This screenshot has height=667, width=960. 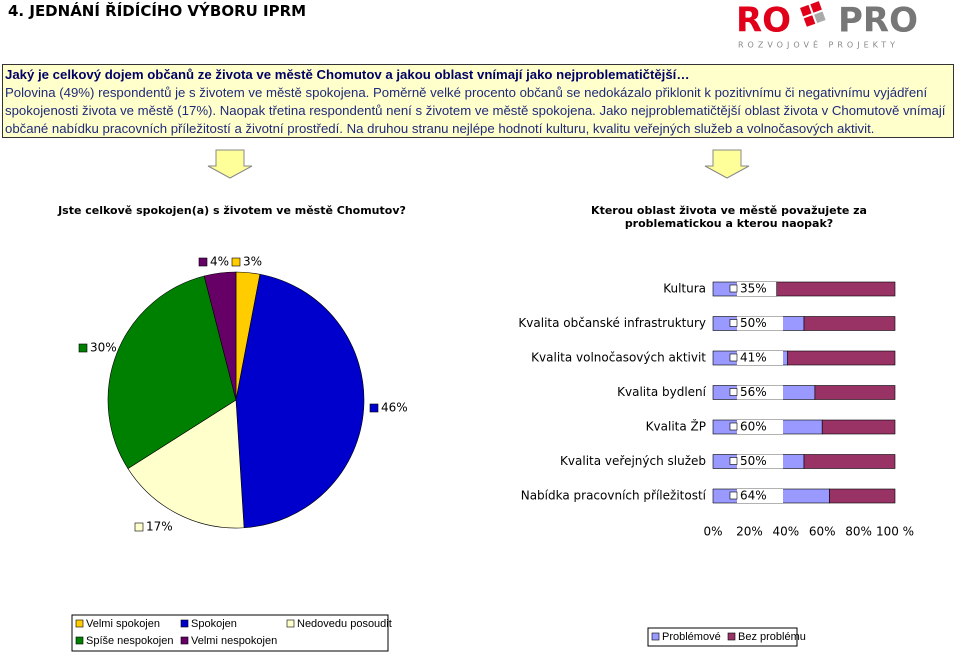 I want to click on legend-label: Spíše nespokojen, so click(x=129, y=641).